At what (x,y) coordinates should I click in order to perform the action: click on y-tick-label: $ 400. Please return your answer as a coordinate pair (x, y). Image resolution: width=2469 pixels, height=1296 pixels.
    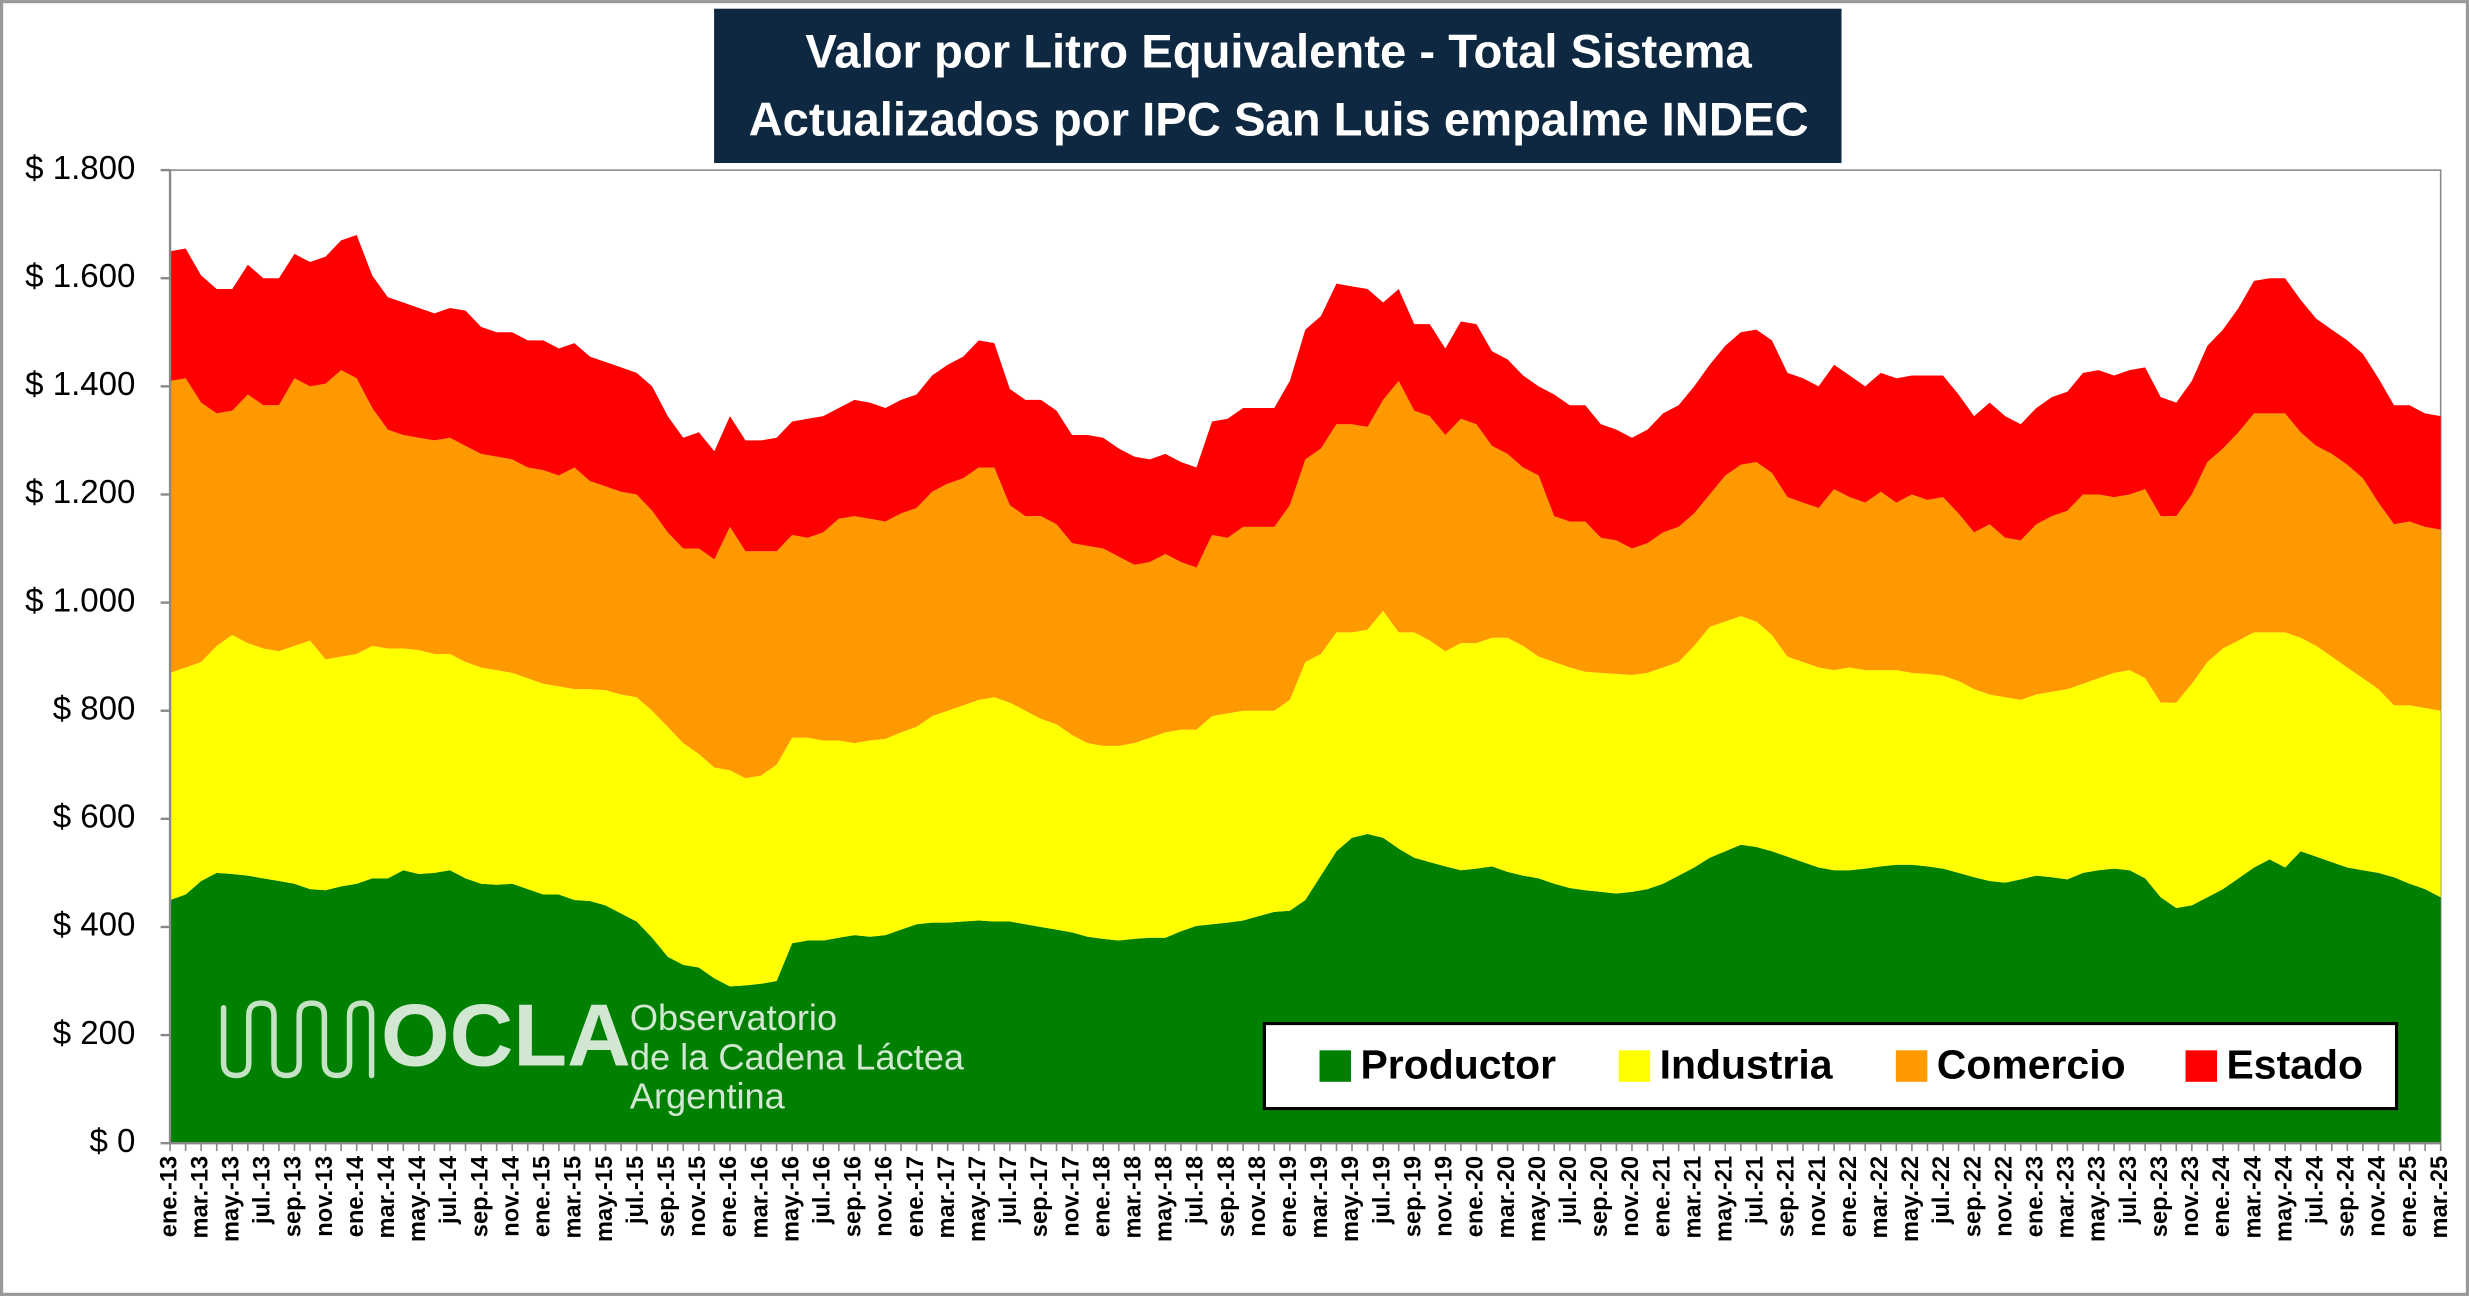
    Looking at the image, I should click on (94, 925).